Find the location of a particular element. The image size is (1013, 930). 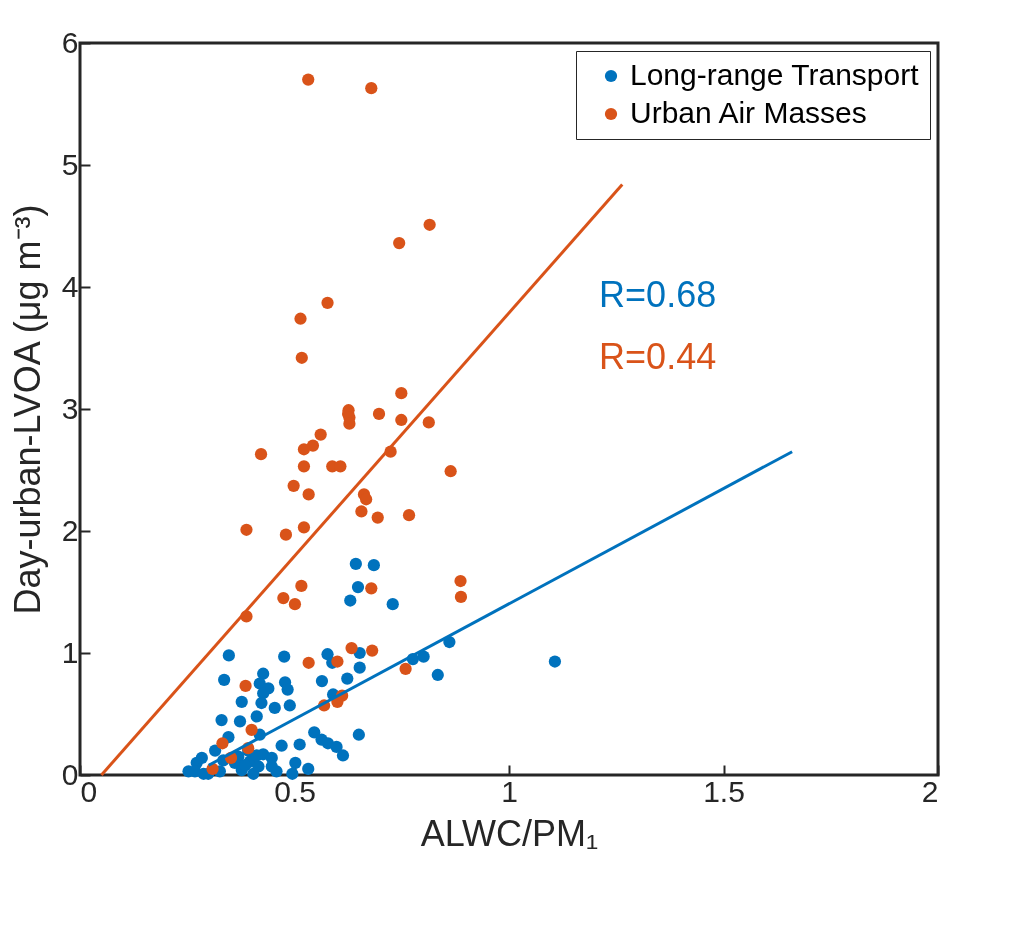

y-tick-label: 6 is located at coordinates (70, 42).